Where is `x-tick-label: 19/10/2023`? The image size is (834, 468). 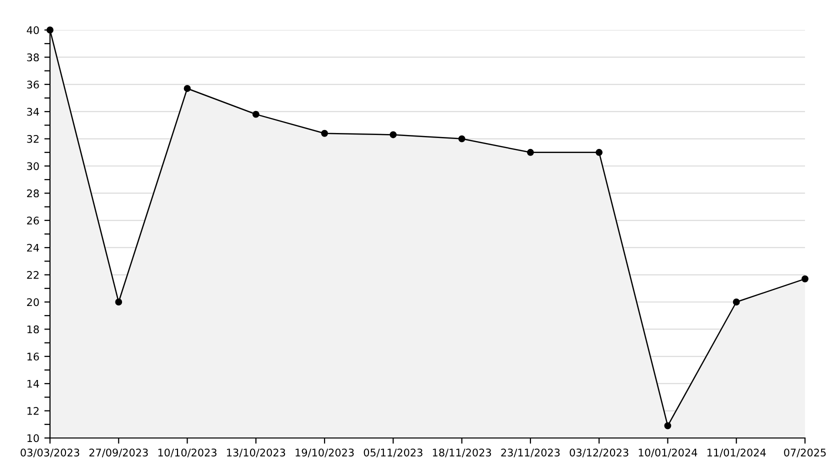 x-tick-label: 19/10/2023 is located at coordinates (325, 453).